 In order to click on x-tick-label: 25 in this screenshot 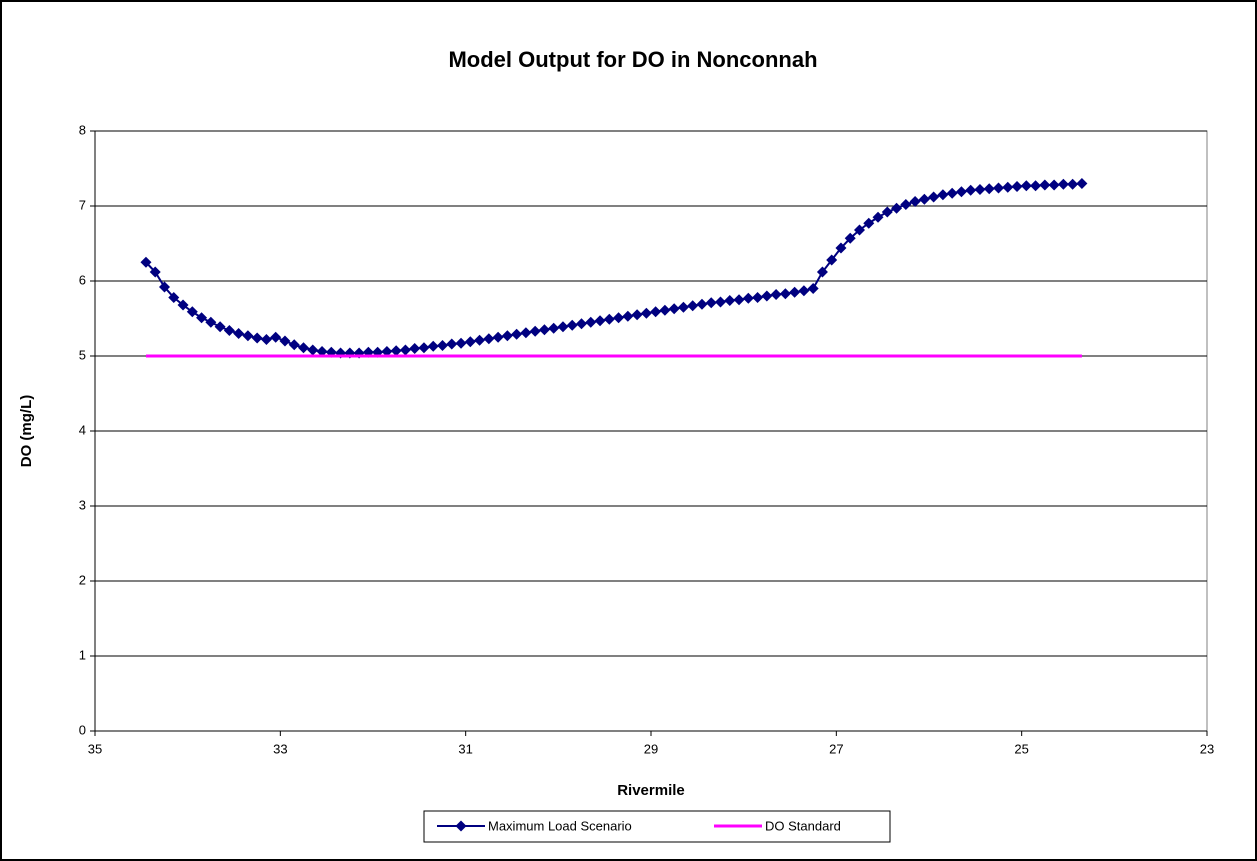, I will do `click(1021, 748)`.